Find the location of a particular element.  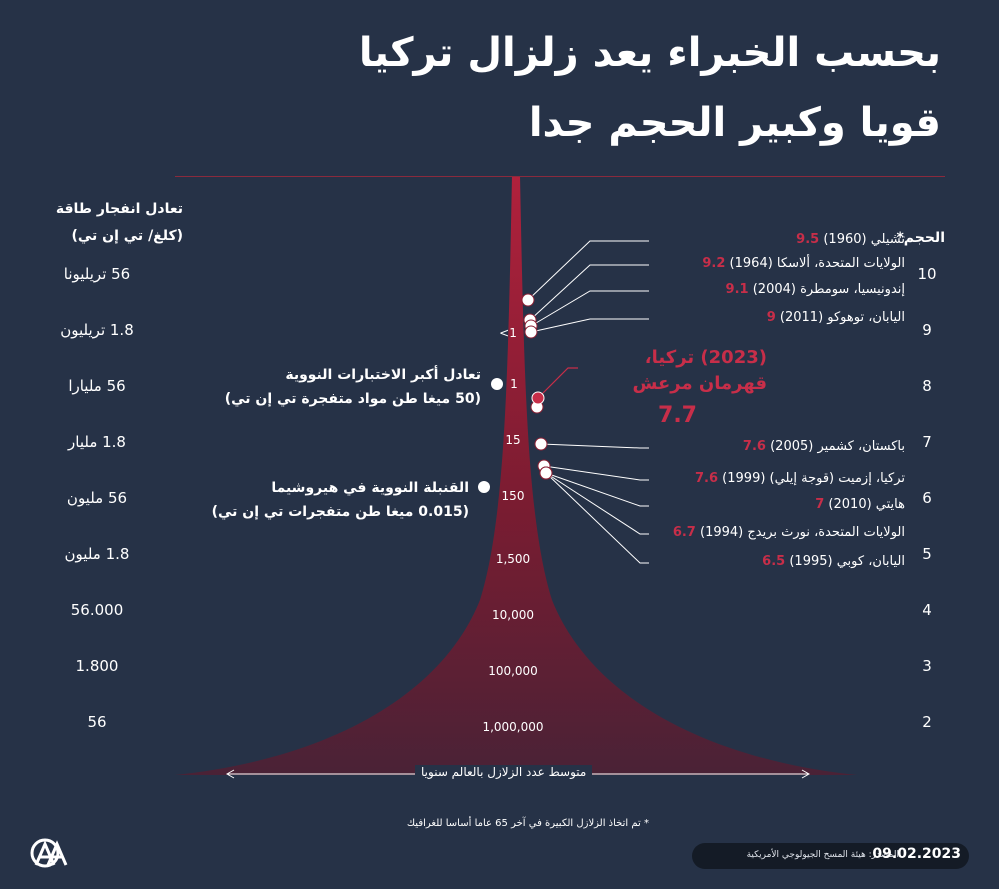

annual-count-label: 100,000 is located at coordinates (513, 671).